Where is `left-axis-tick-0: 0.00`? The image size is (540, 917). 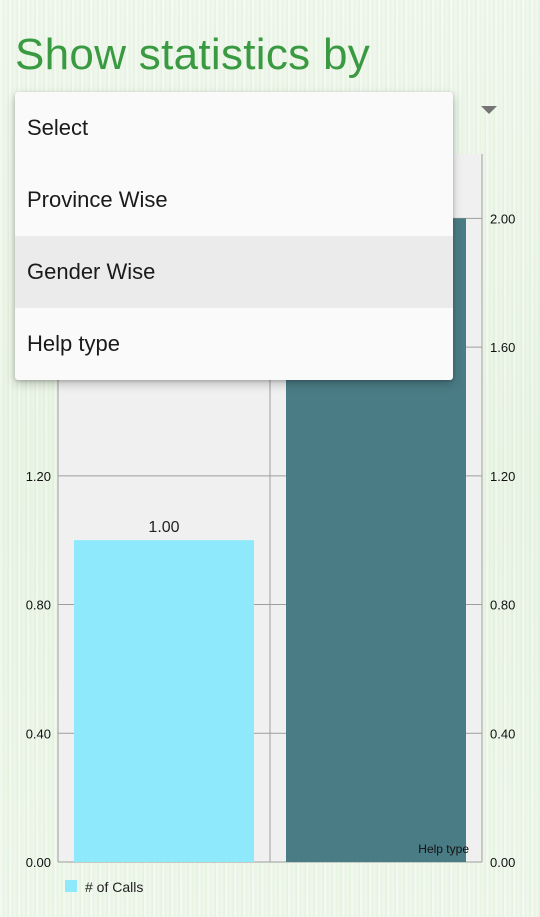 left-axis-tick-0: 0.00 is located at coordinates (38, 862).